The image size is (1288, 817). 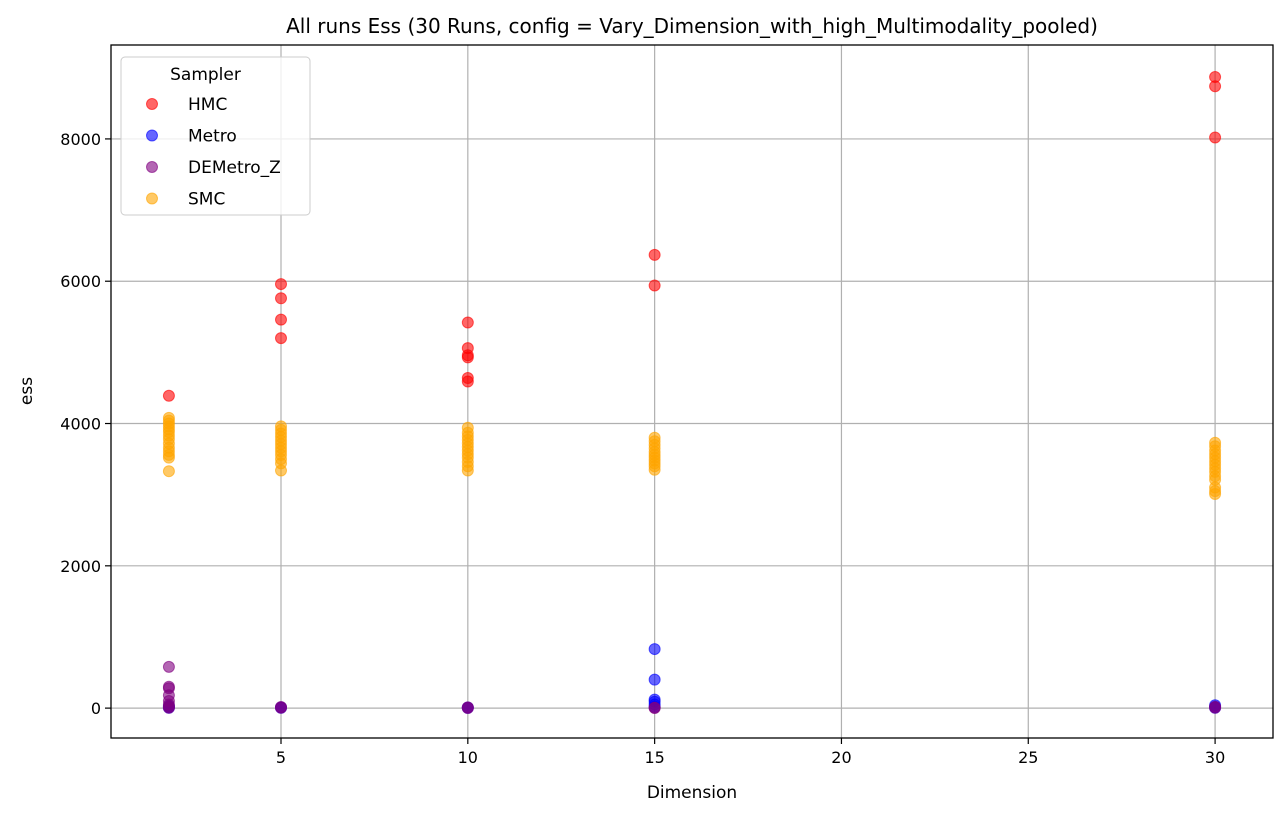 I want to click on y-tick-label: 0, so click(x=96, y=708).